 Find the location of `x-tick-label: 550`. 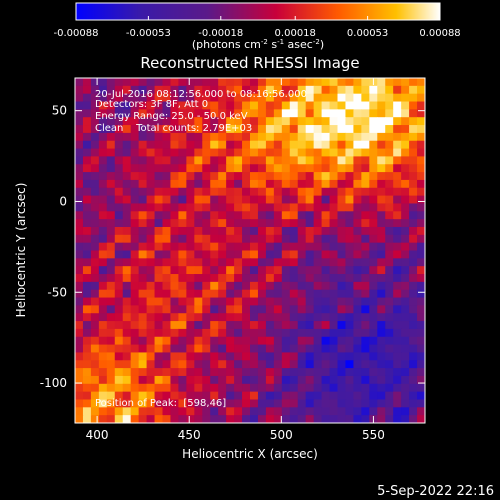

x-tick-label: 550 is located at coordinates (373, 435).